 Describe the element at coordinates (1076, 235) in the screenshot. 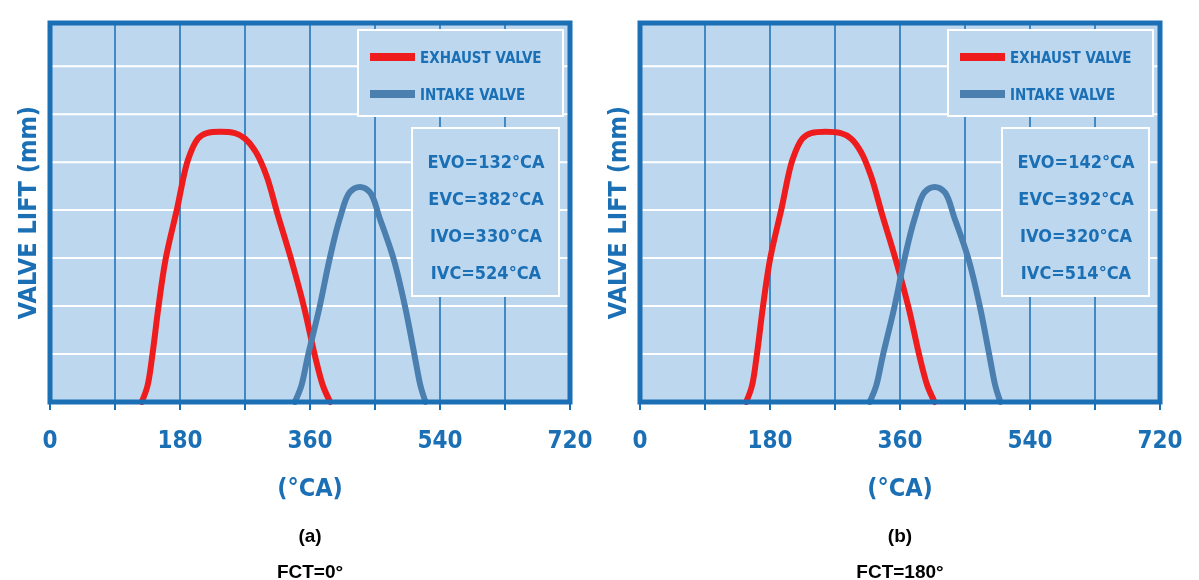

I see `annotation: IVO=320°CA` at that location.